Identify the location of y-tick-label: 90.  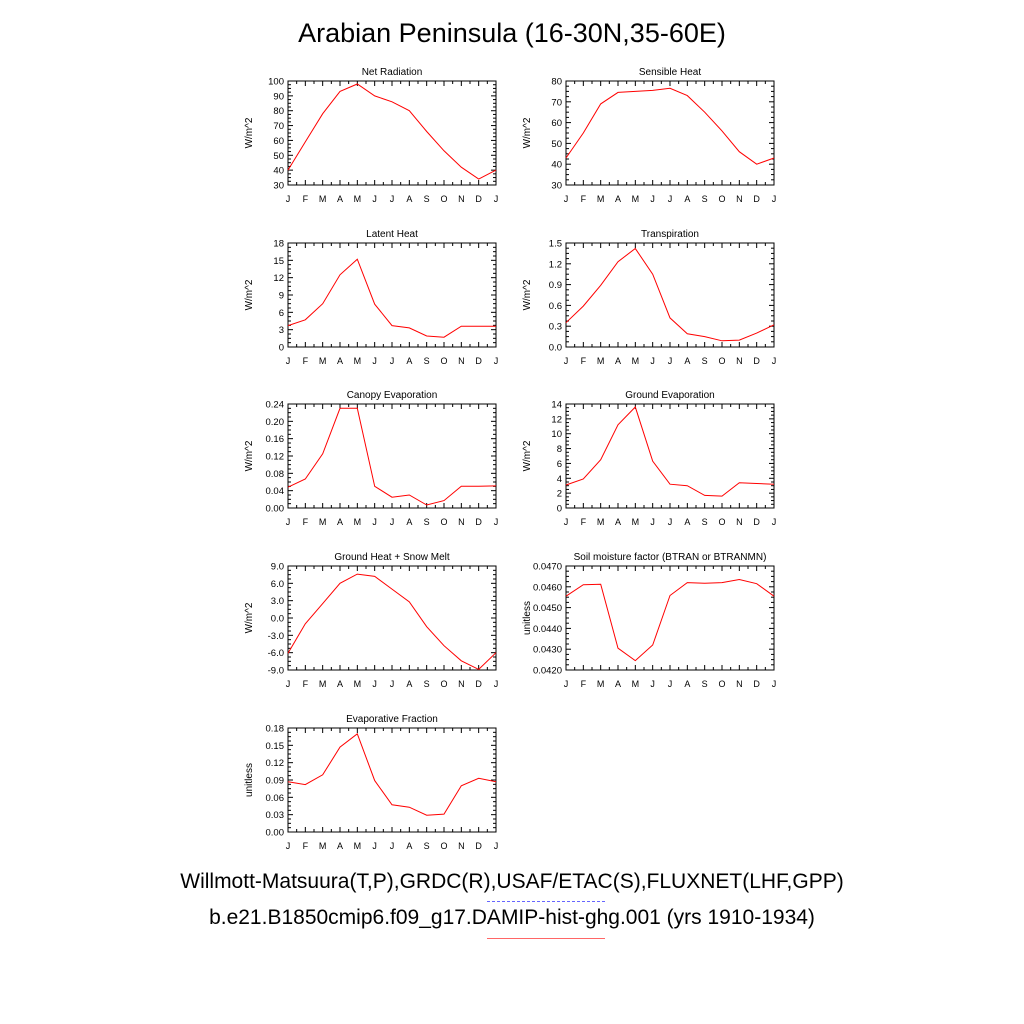
(278, 96).